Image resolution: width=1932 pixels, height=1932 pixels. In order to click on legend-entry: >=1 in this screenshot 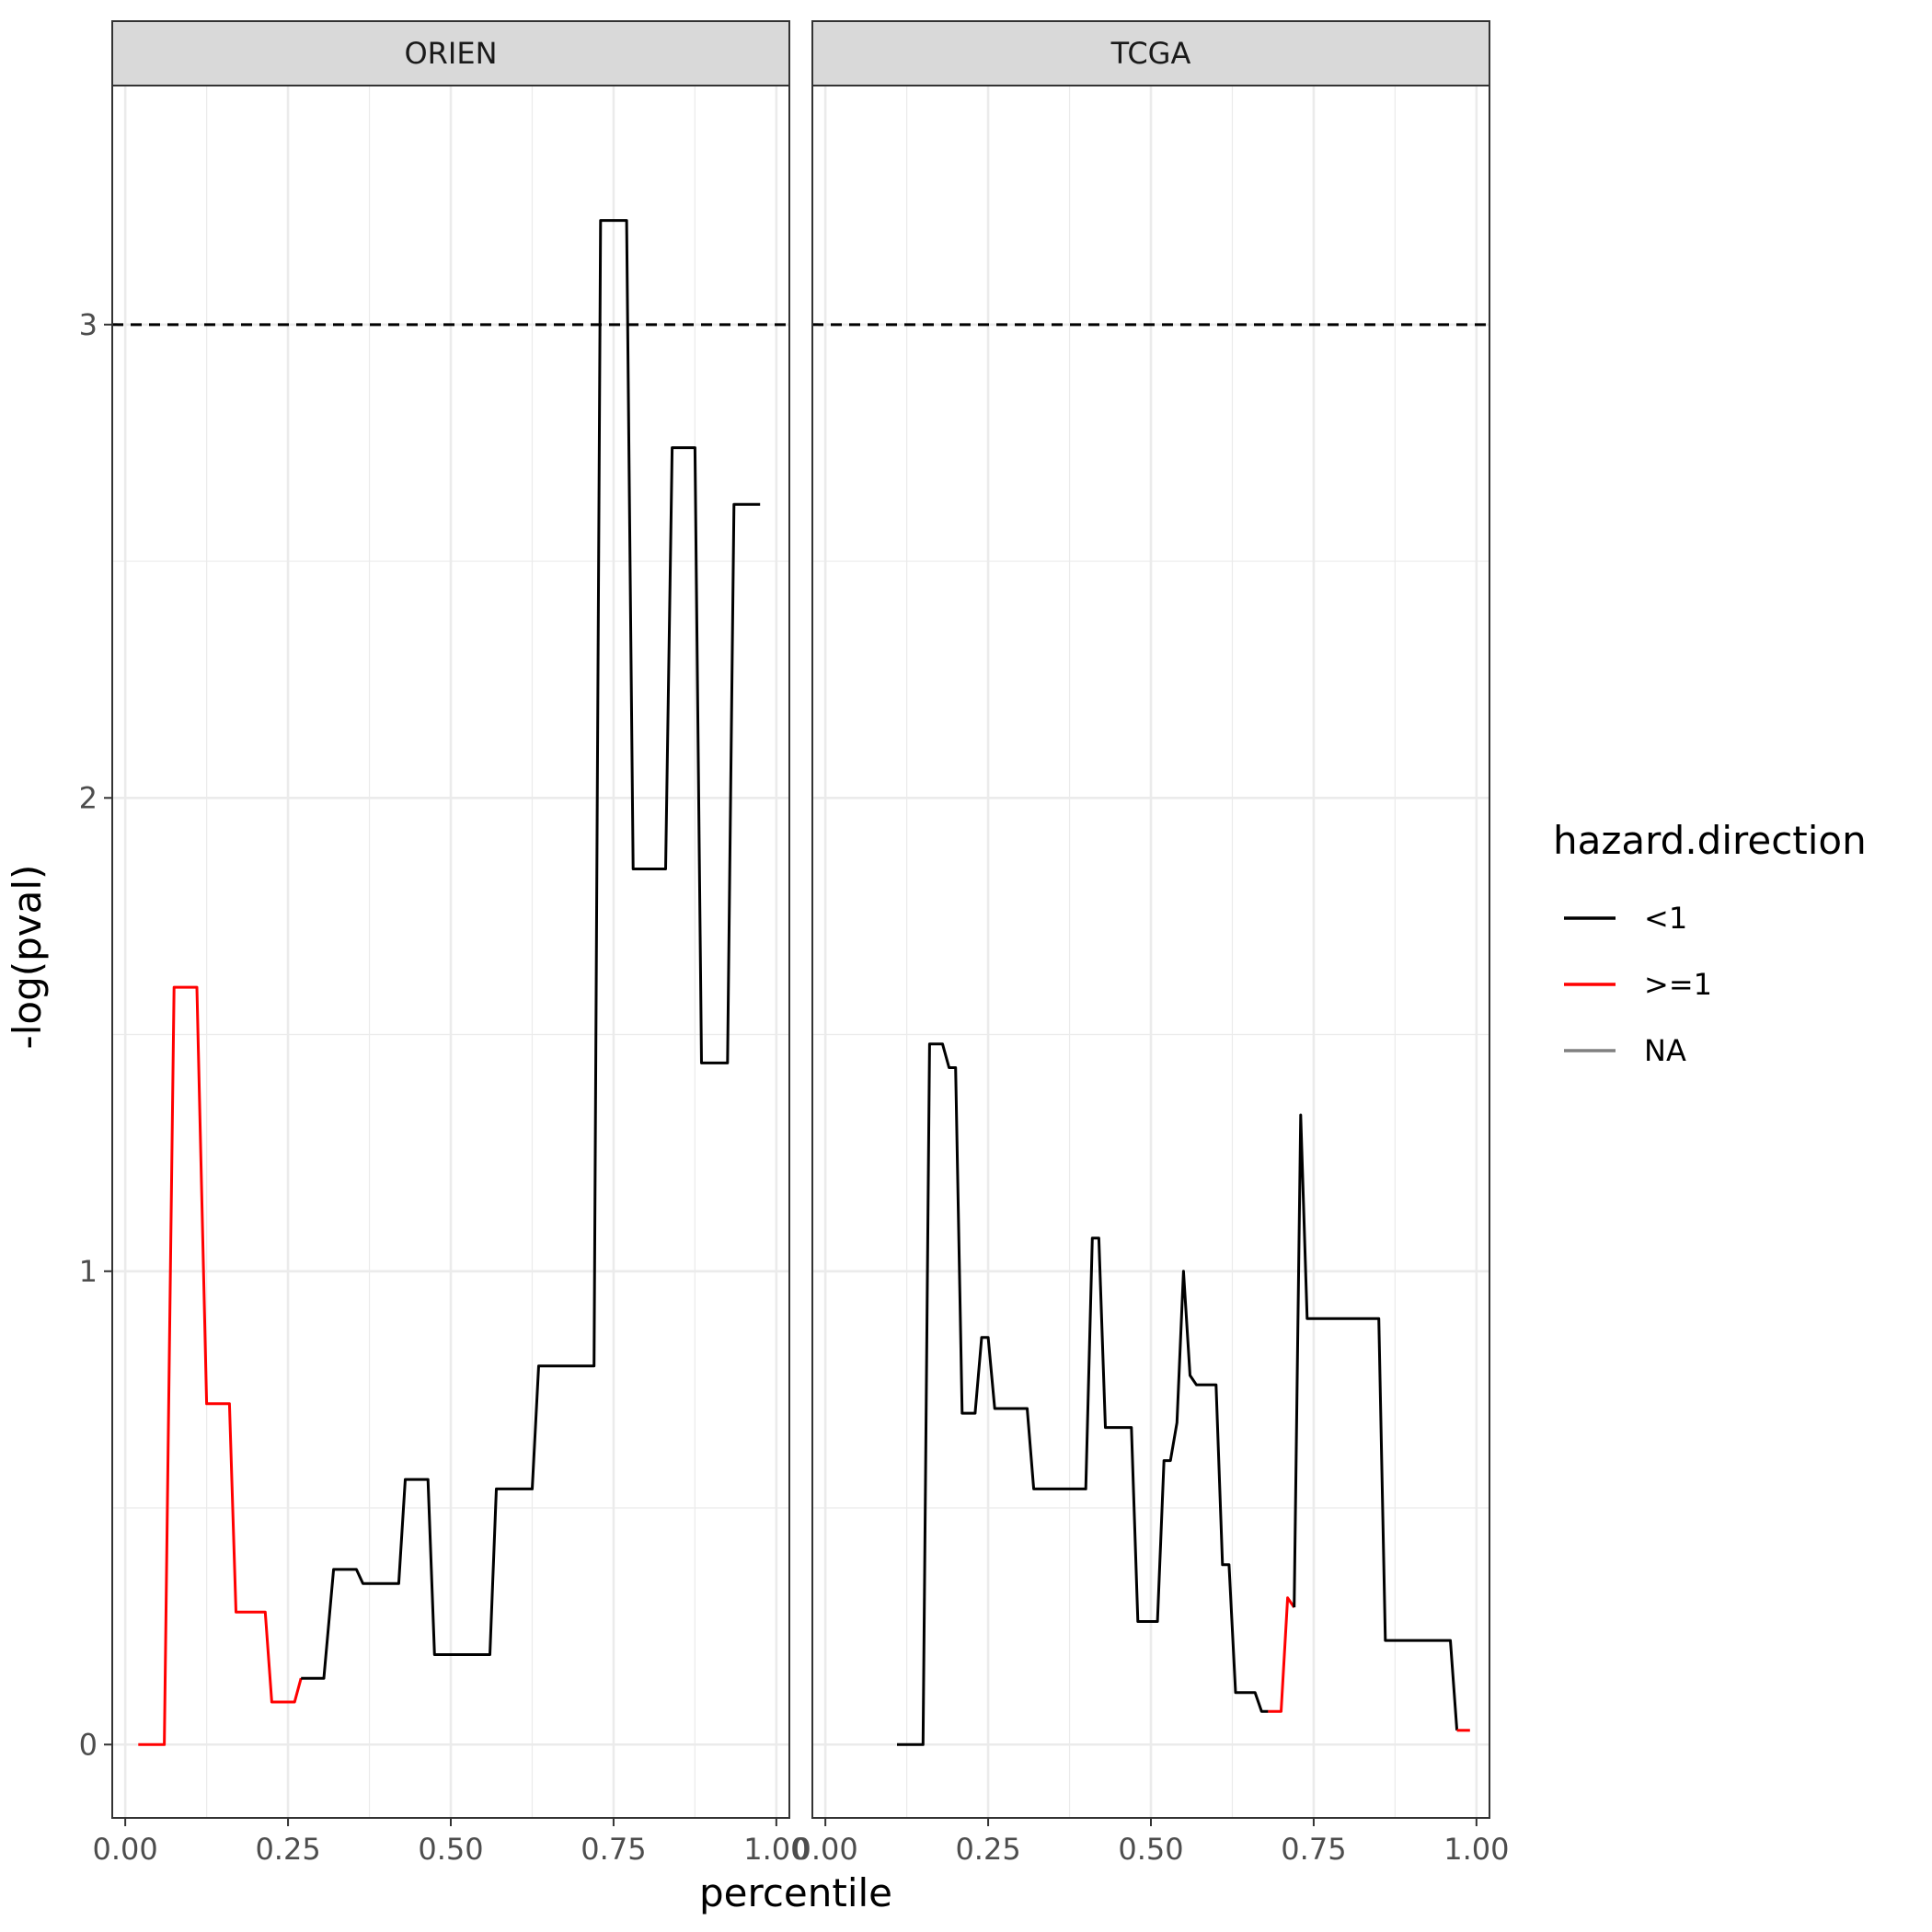, I will do `click(1638, 984)`.